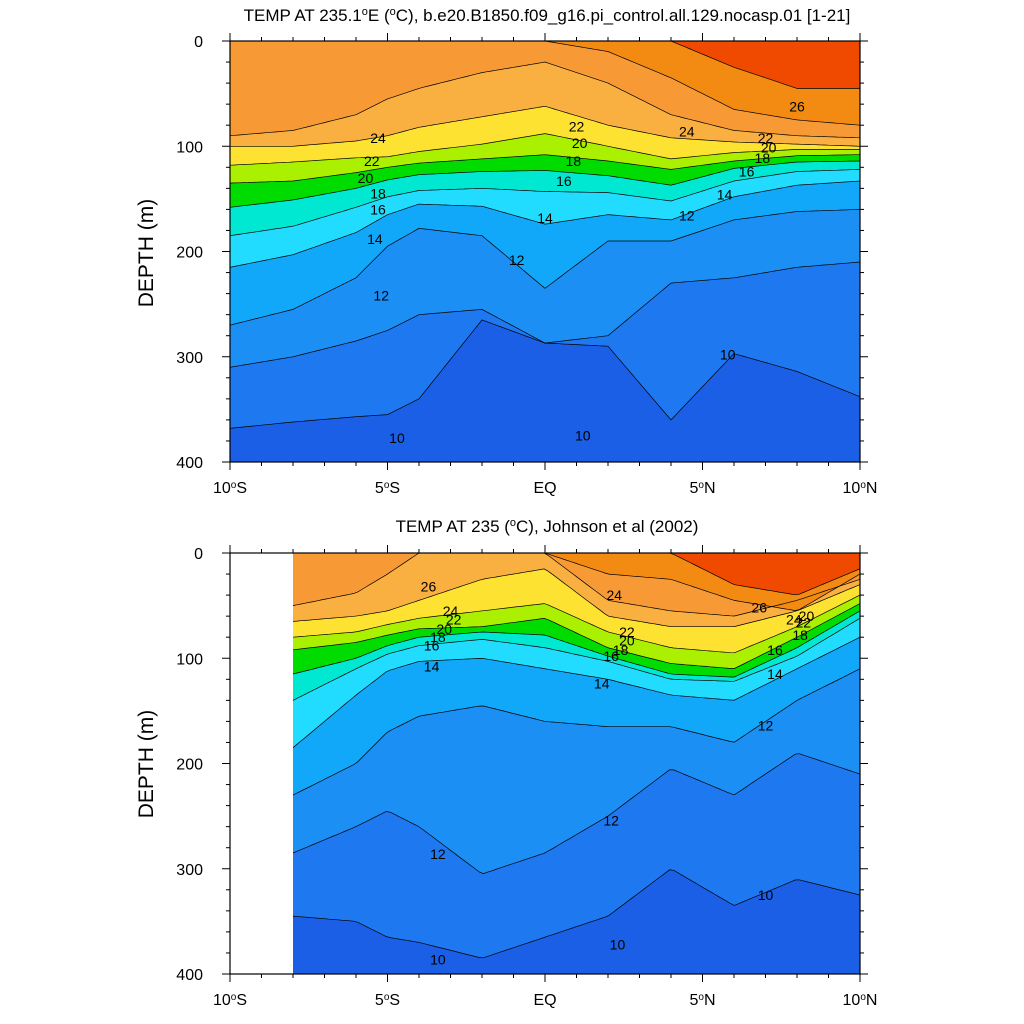 The image size is (1024, 1024). What do you see at coordinates (146, 253) in the screenshot?
I see `y-axis-label-model: DEPTH (m)` at bounding box center [146, 253].